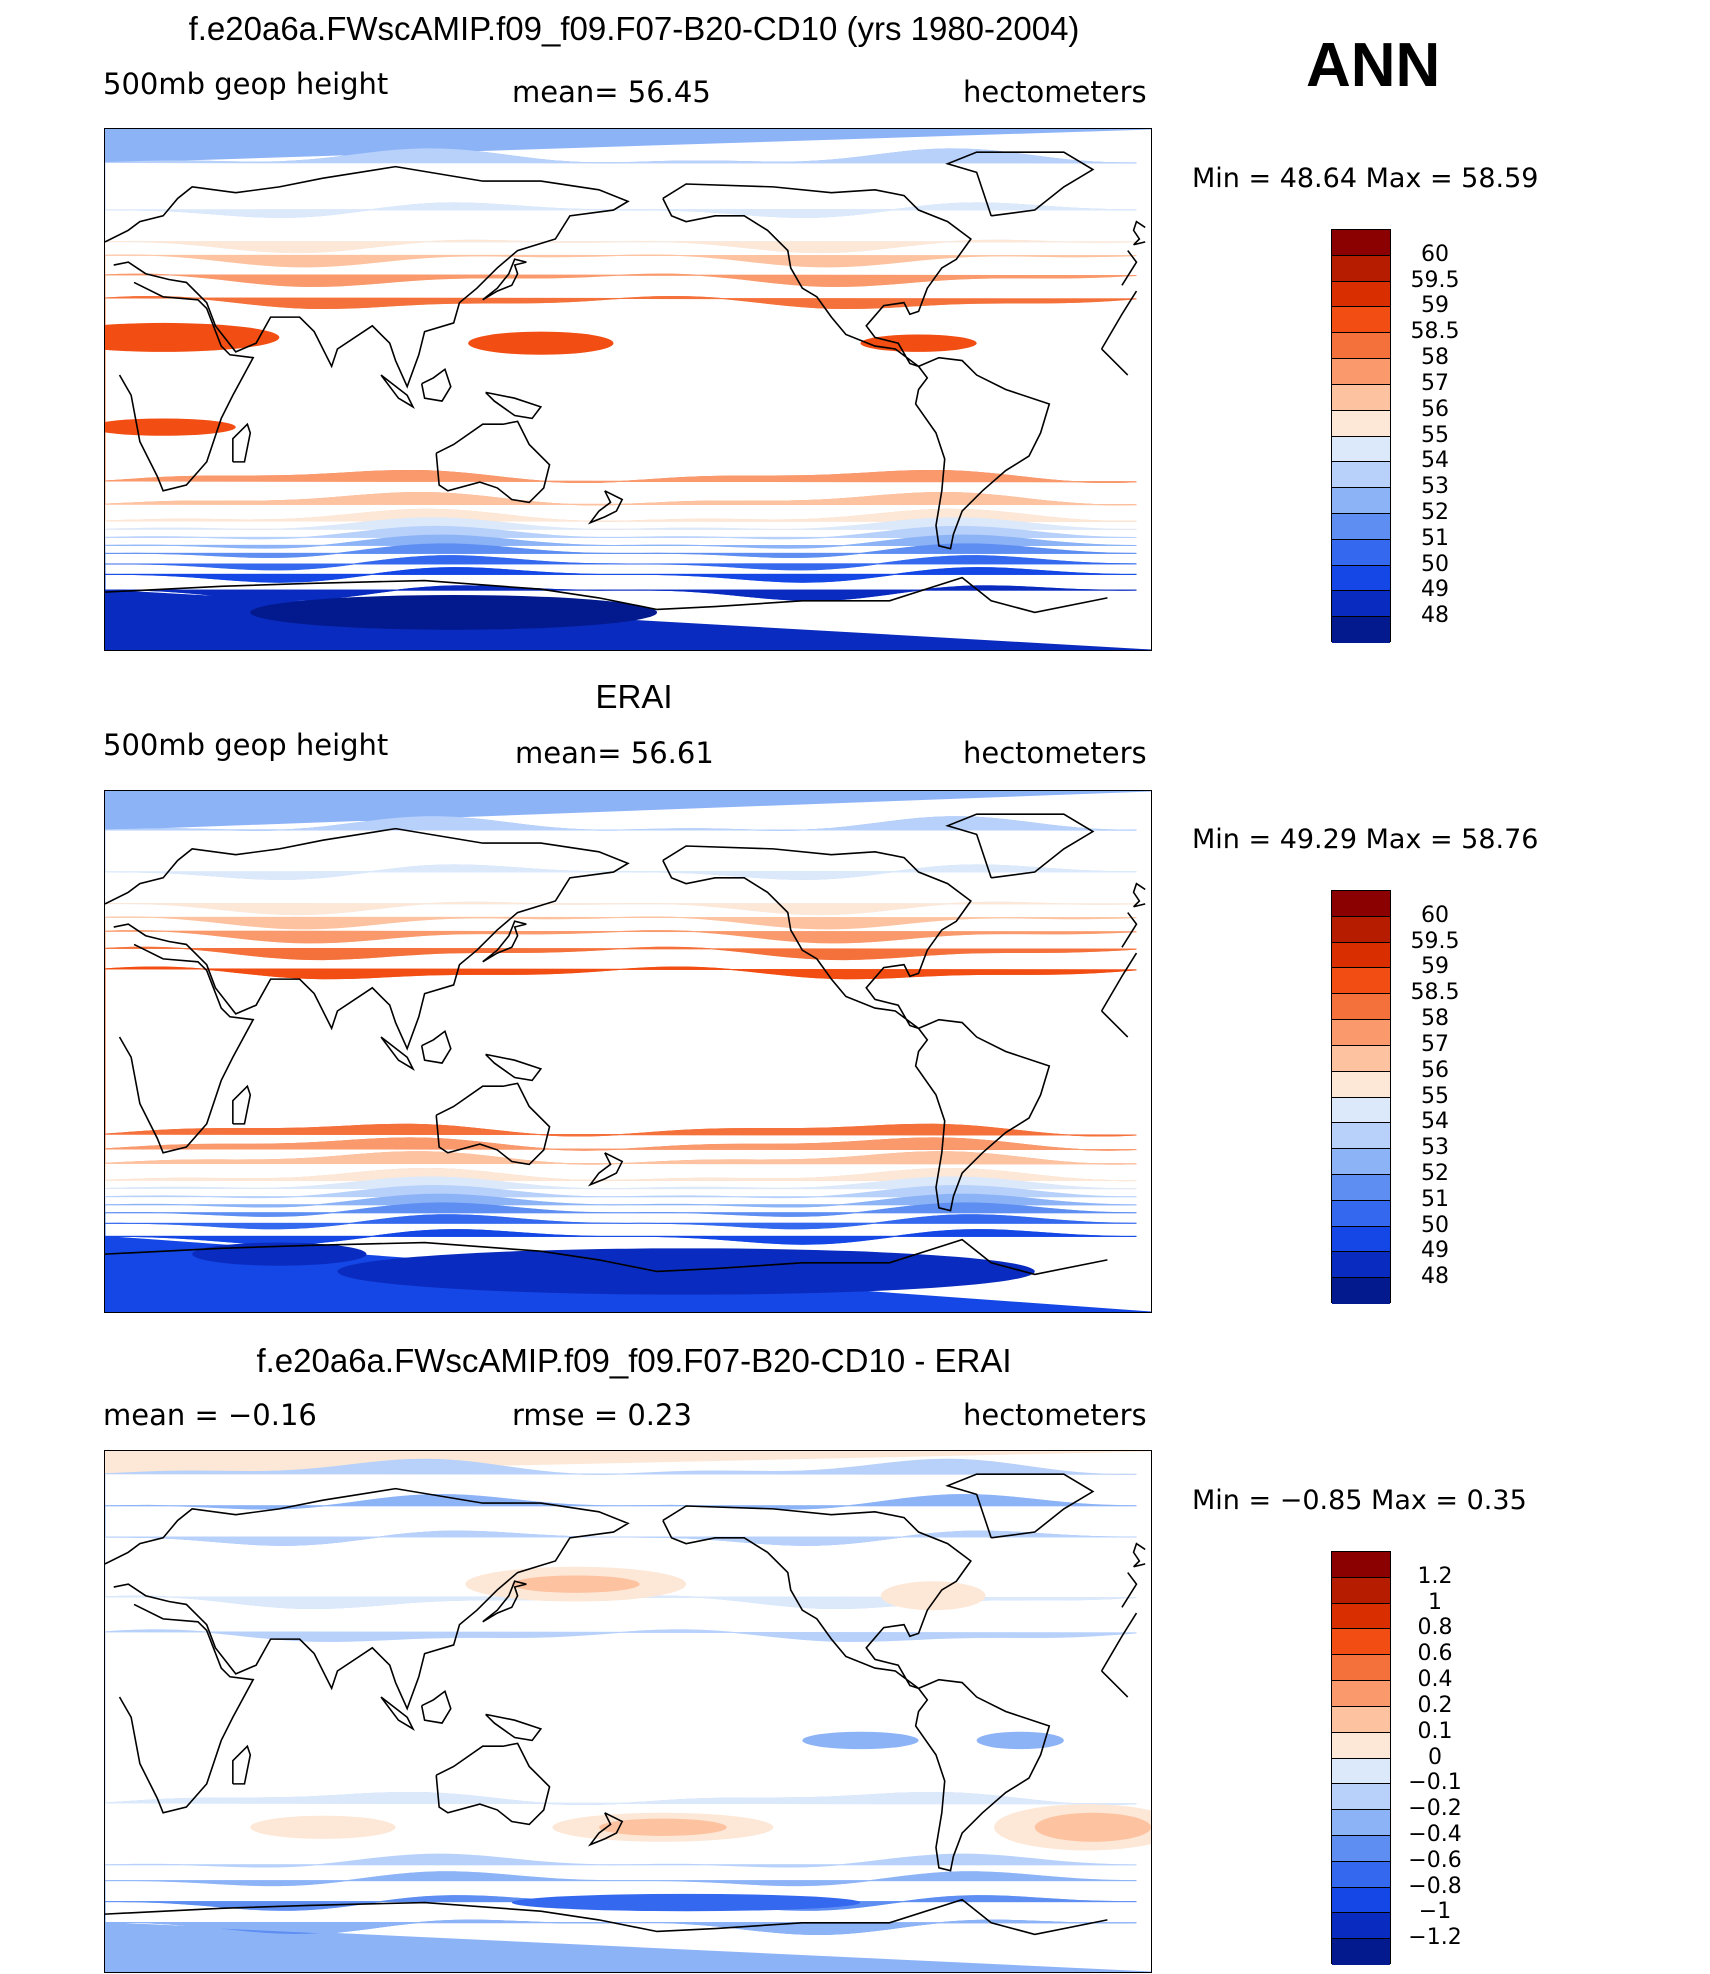 The width and height of the screenshot is (1710, 1974). What do you see at coordinates (1435, 1199) in the screenshot?
I see `colorbar-tick-label: 51` at bounding box center [1435, 1199].